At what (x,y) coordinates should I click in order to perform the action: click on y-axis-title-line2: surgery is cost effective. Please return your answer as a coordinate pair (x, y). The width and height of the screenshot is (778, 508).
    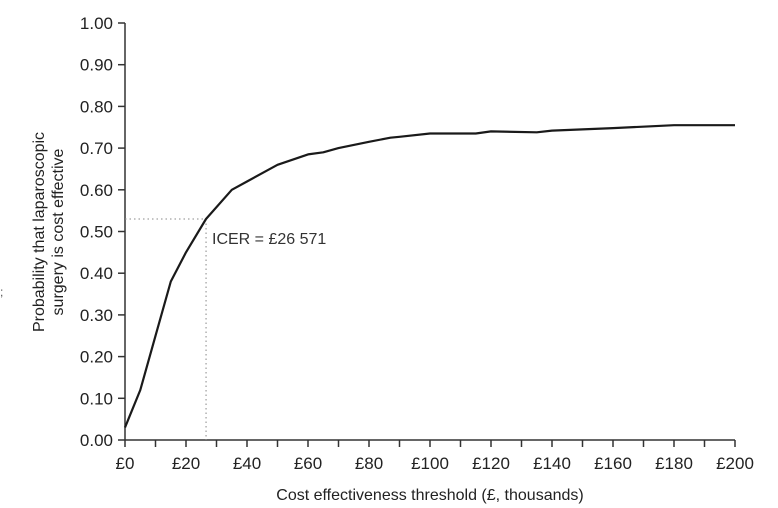
    Looking at the image, I should click on (58, 231).